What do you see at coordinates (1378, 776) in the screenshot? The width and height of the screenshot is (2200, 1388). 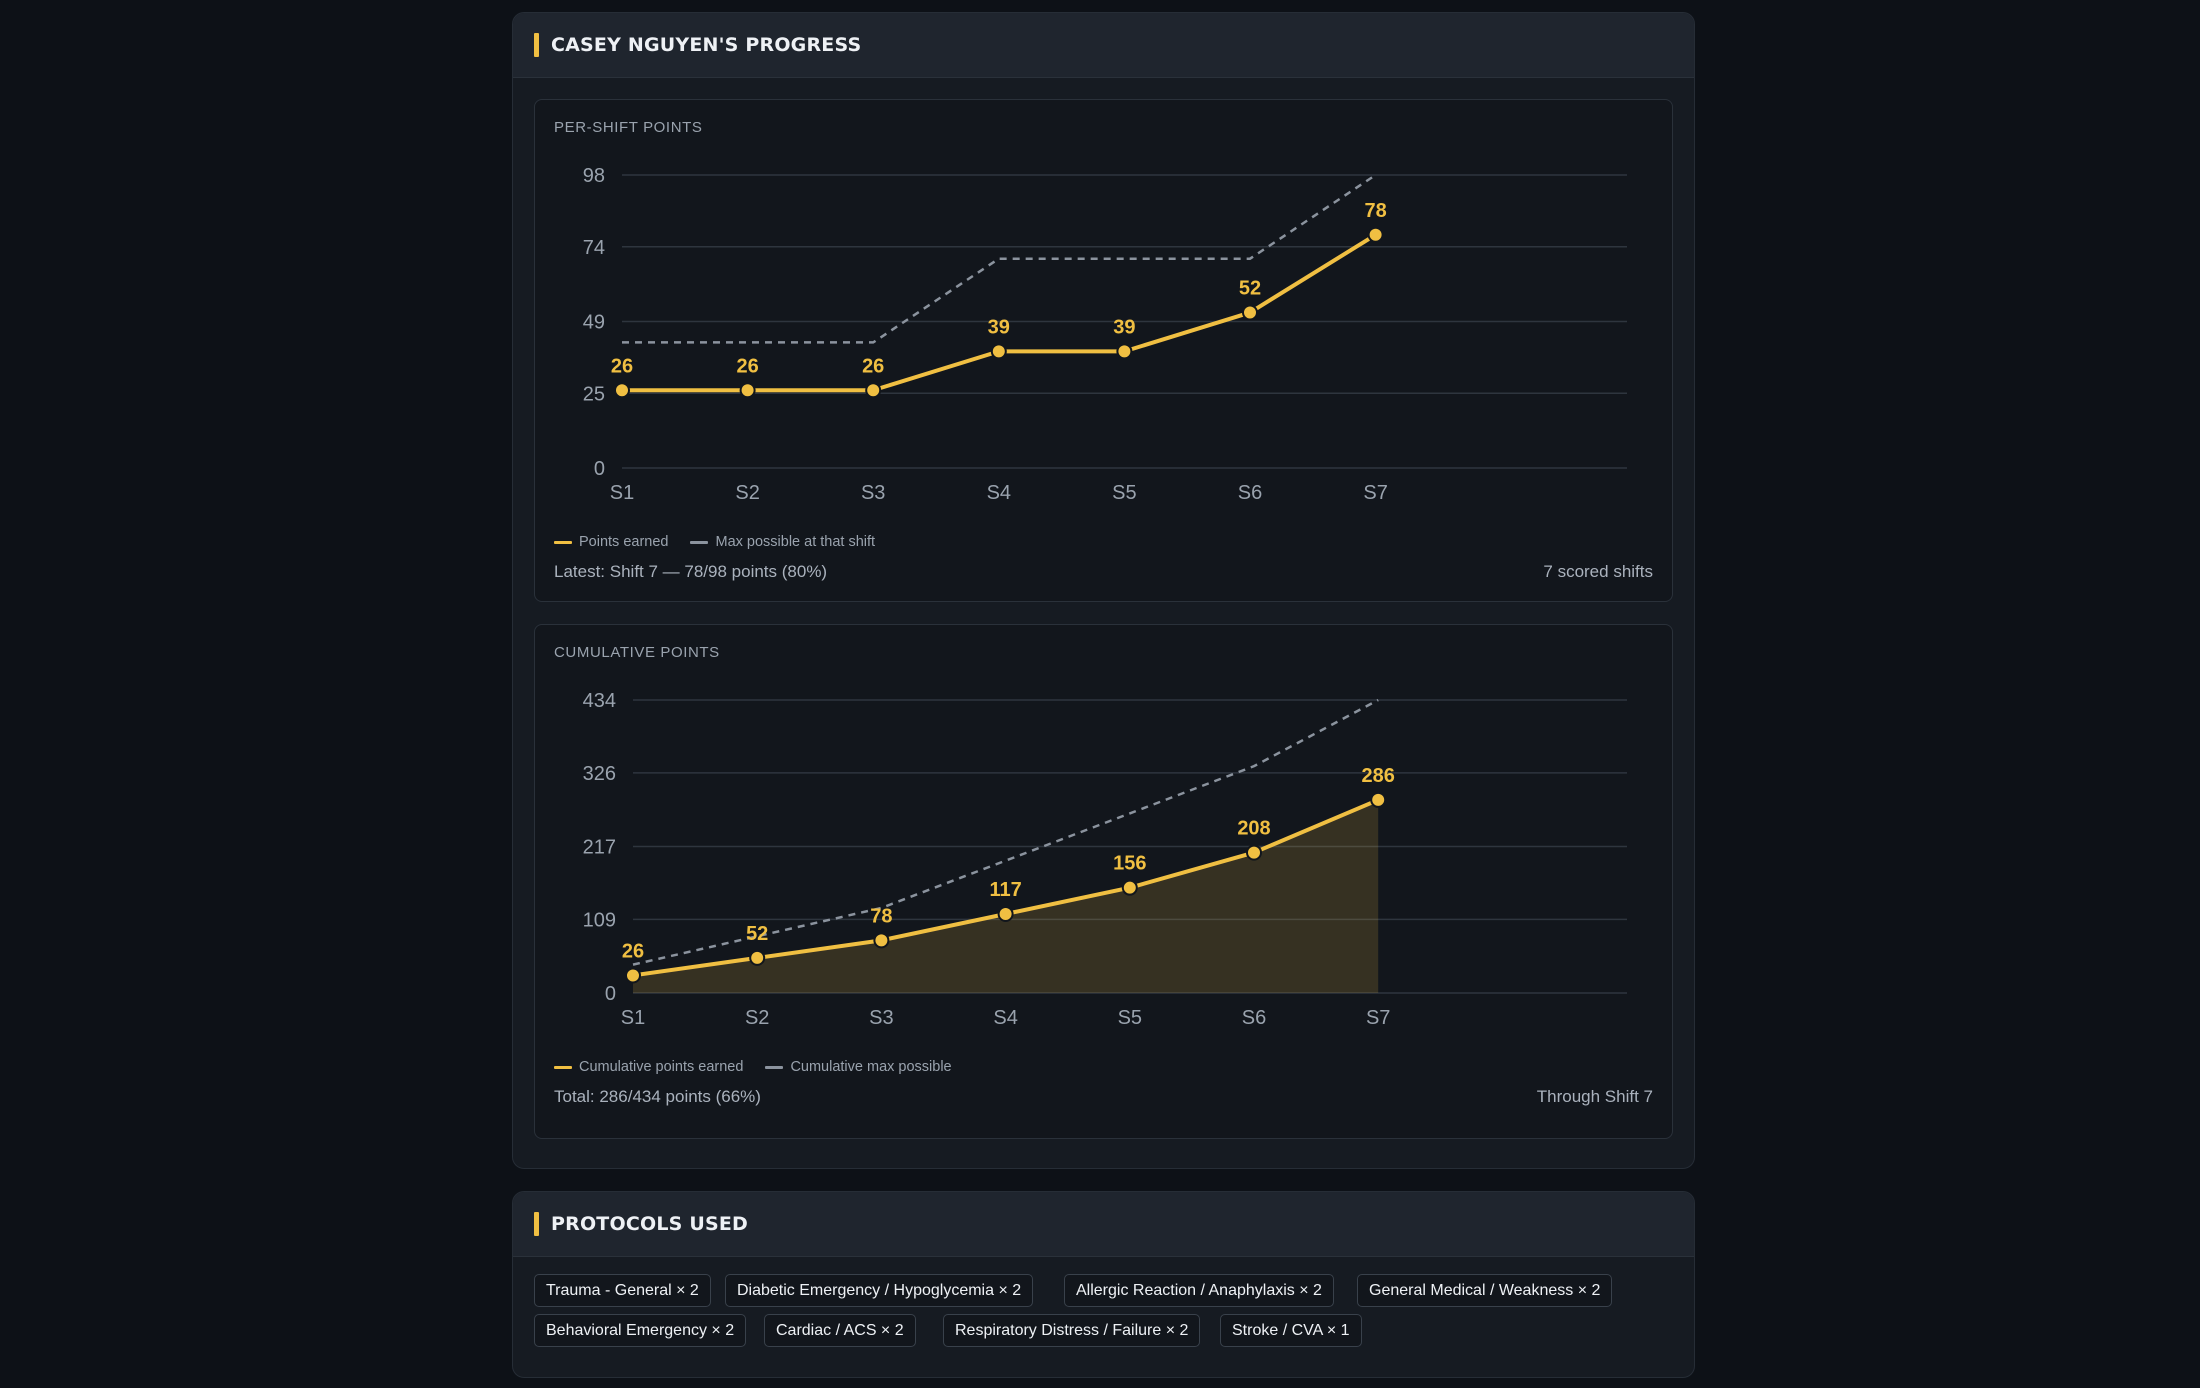 I see `data-label: 286` at bounding box center [1378, 776].